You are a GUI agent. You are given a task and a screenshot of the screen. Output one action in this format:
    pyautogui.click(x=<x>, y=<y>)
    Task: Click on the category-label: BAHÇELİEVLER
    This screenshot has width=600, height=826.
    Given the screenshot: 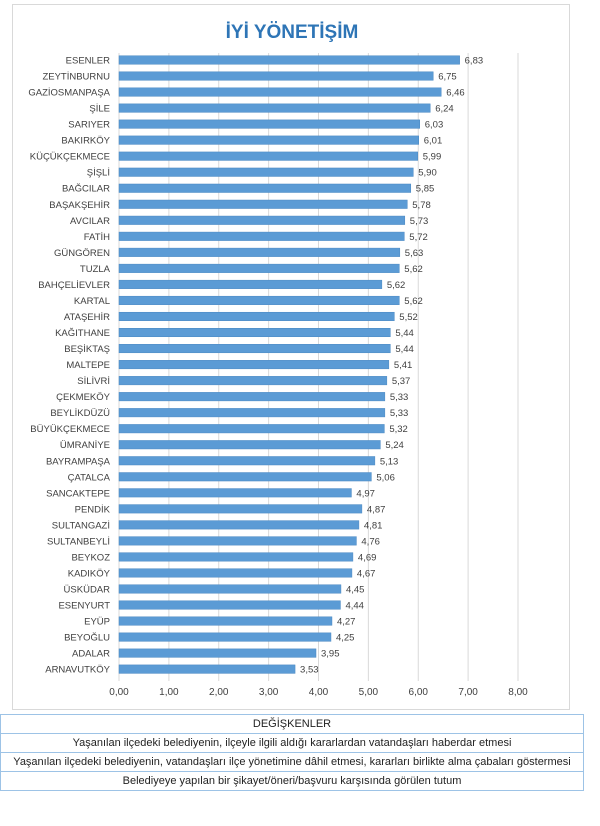 What is the action you would take?
    pyautogui.click(x=74, y=285)
    